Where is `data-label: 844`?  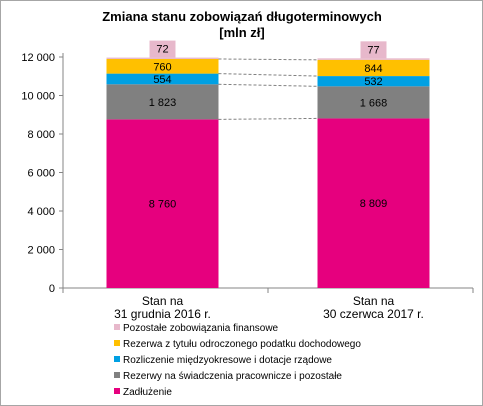 data-label: 844 is located at coordinates (373, 69).